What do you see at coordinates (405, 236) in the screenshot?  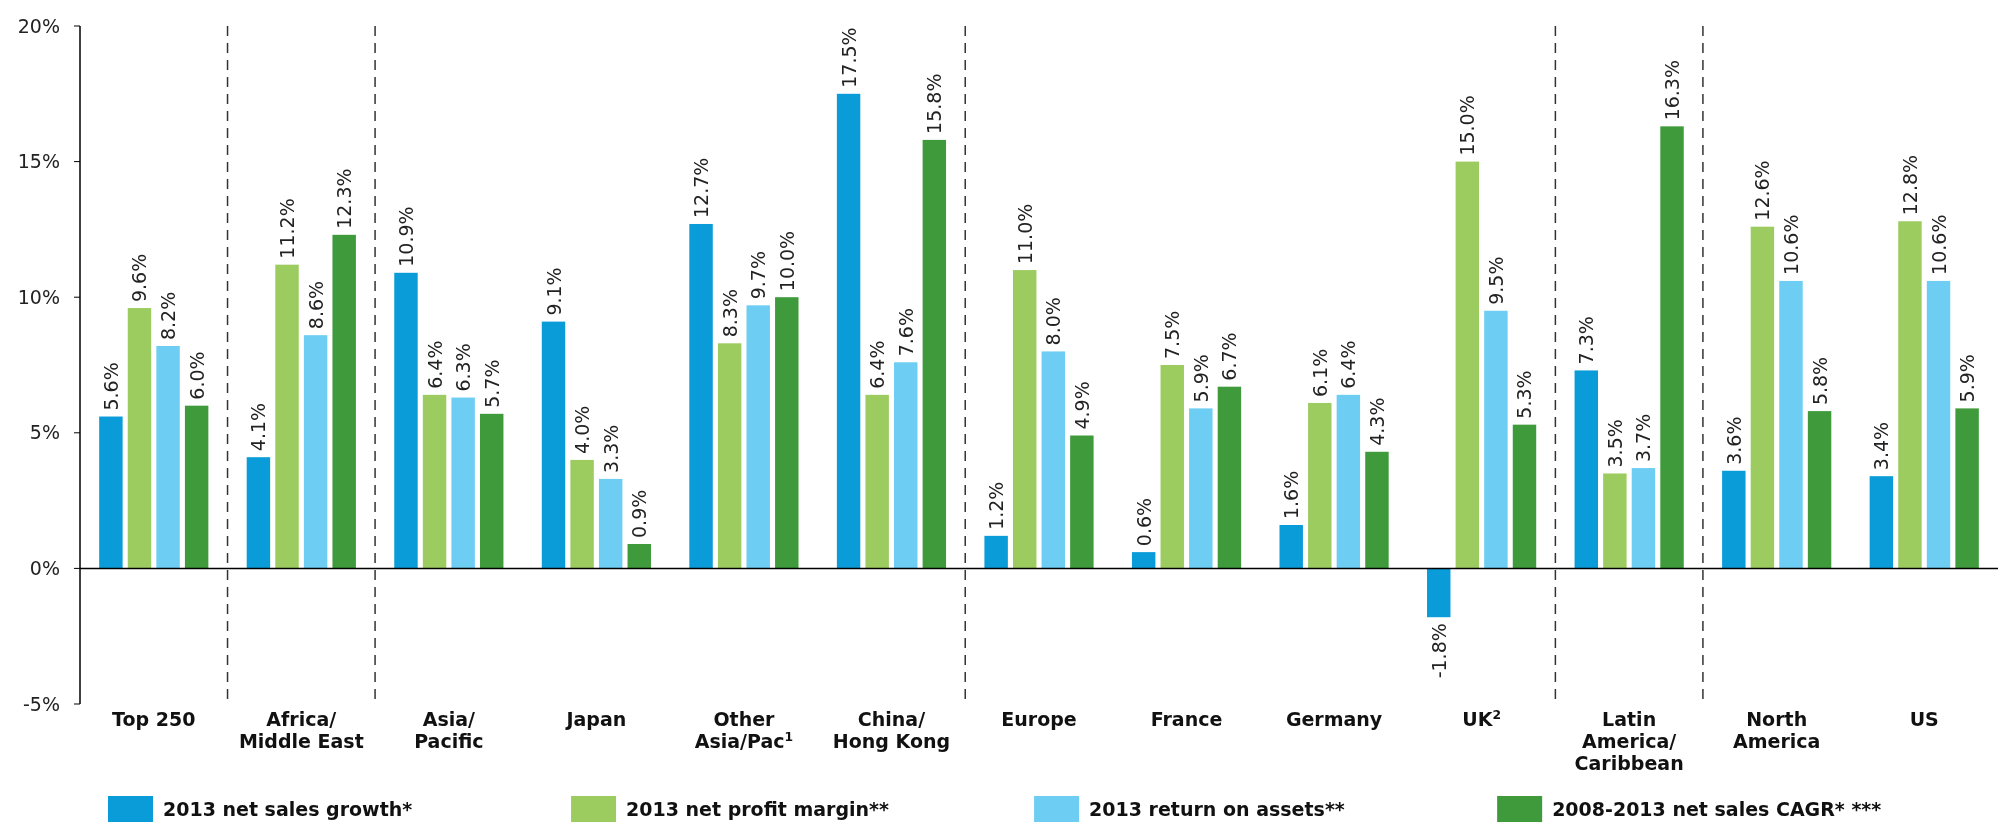 I see `data-label: 10.9%` at bounding box center [405, 236].